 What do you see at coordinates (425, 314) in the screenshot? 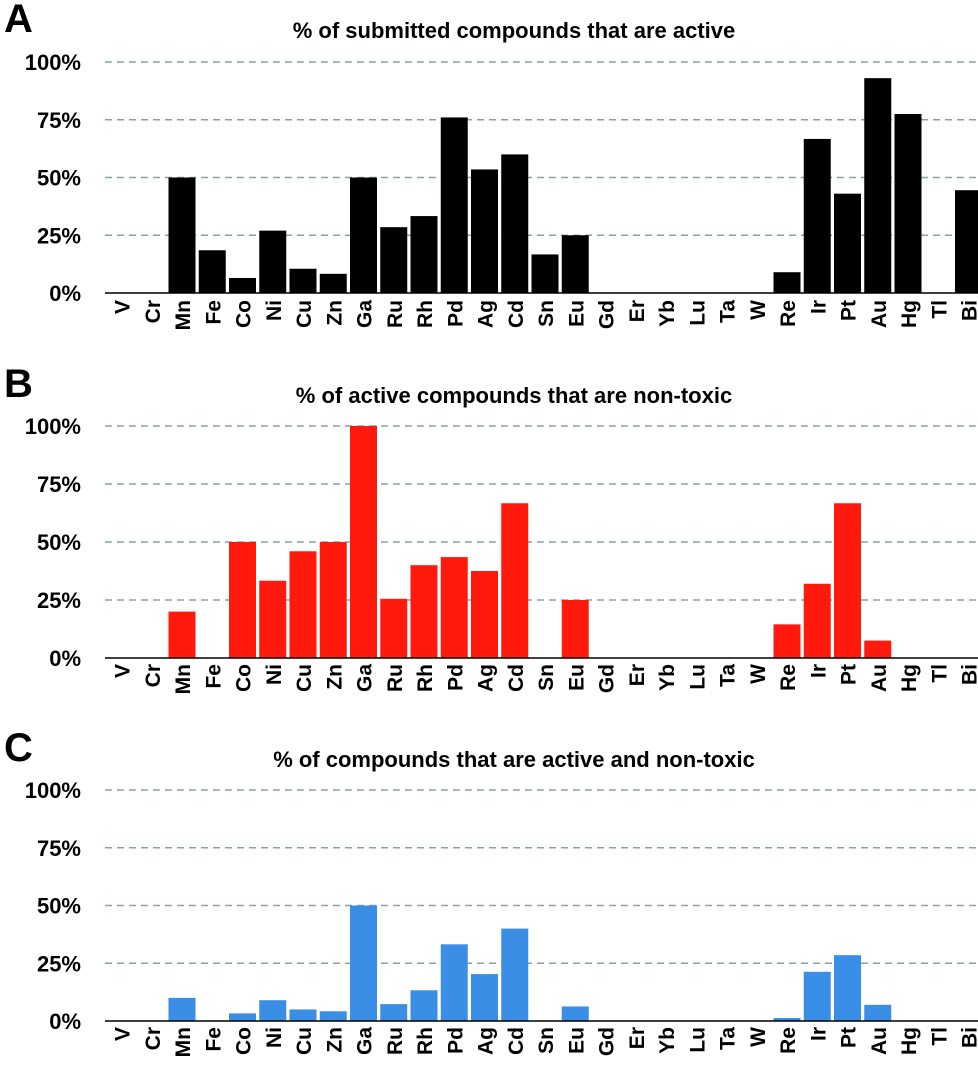
I see `x-tick-label: Rh` at bounding box center [425, 314].